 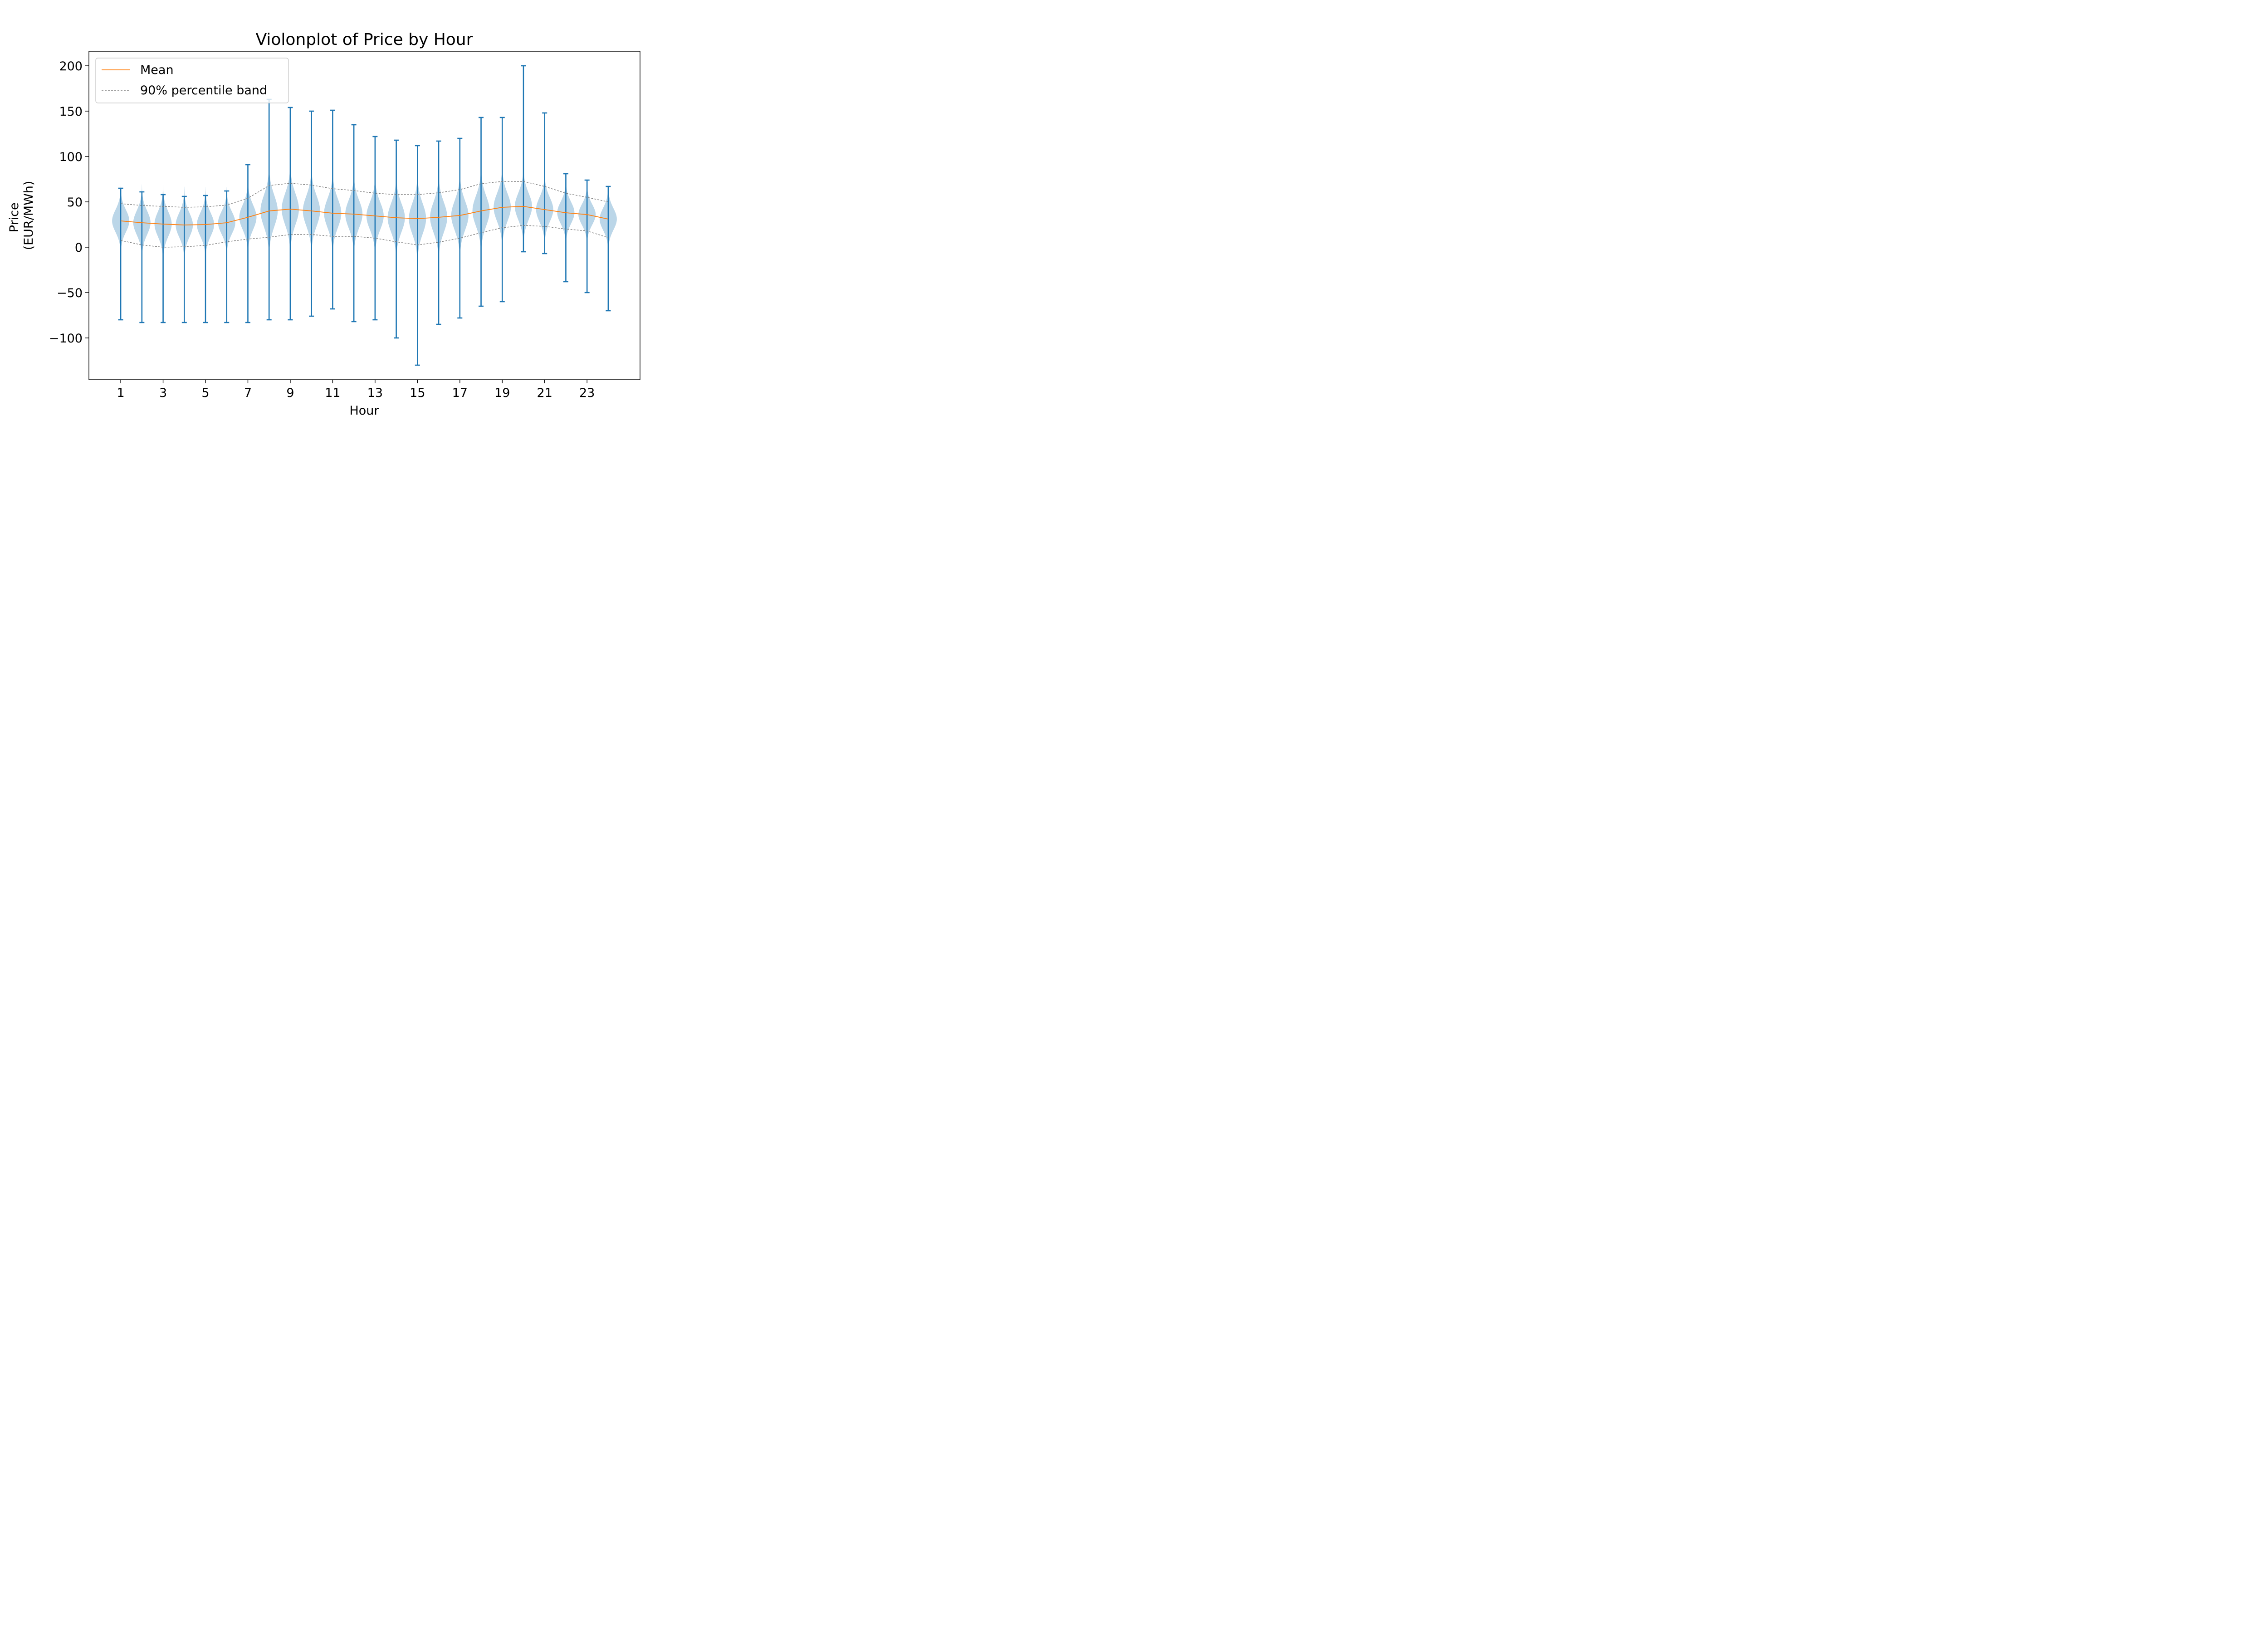 I want to click on plot-area, so click(x=365, y=215).